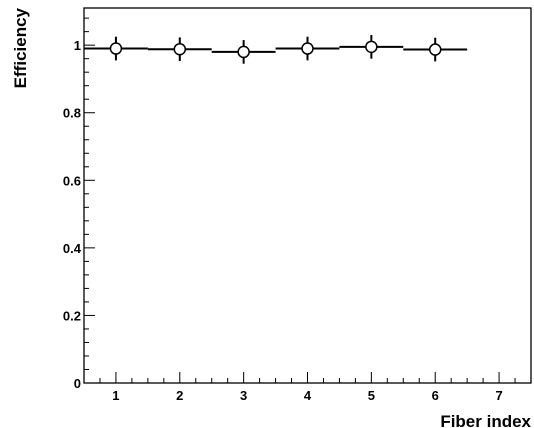 The width and height of the screenshot is (534, 428). I want to click on x-tick-label: 5, so click(371, 395).